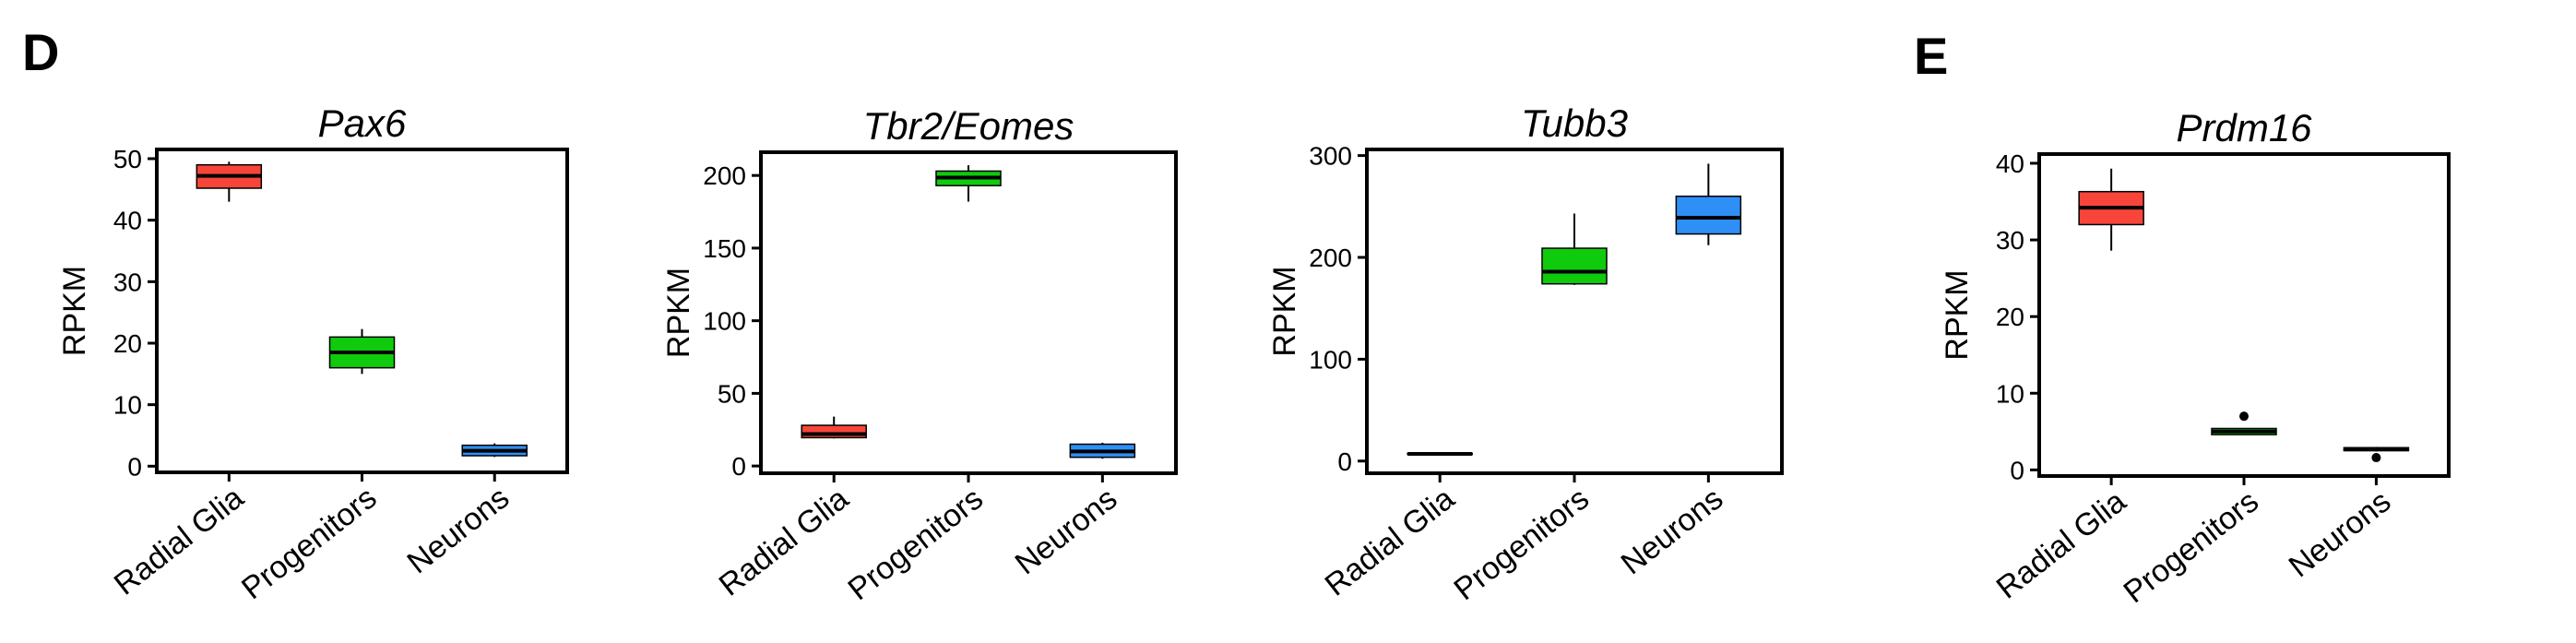 The height and width of the screenshot is (643, 2576). I want to click on panel-label-e: E, so click(1931, 56).